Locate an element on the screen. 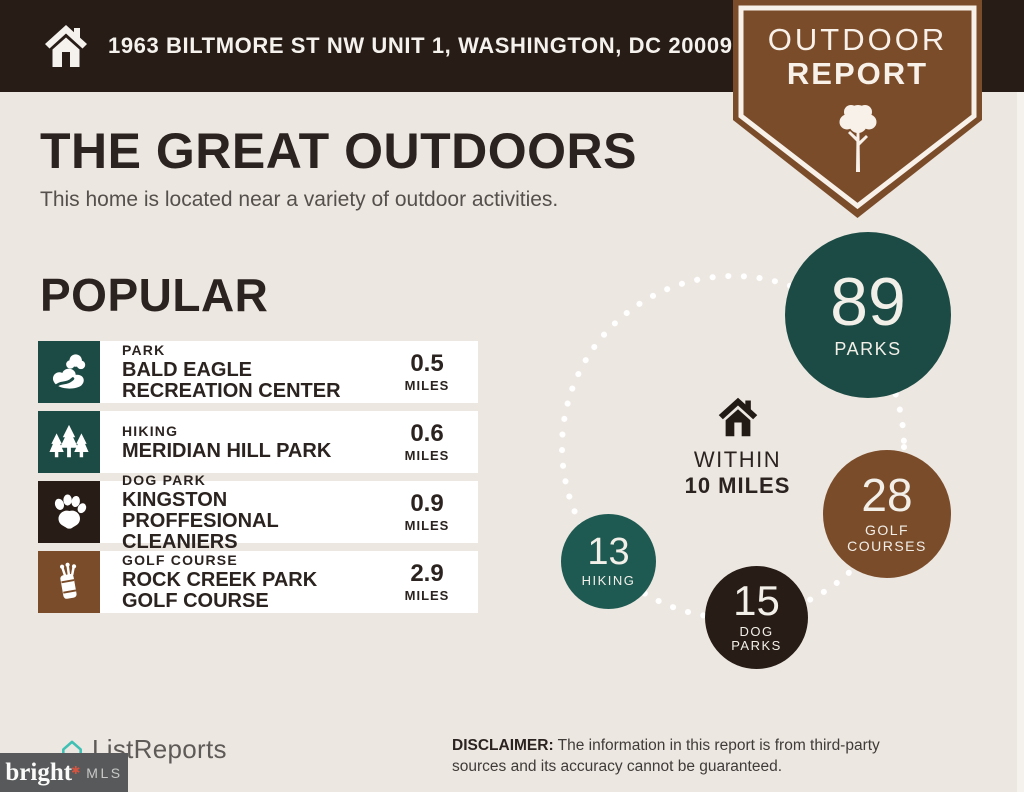  item-name: MERIDIAN HILL PARK is located at coordinates (227, 450).